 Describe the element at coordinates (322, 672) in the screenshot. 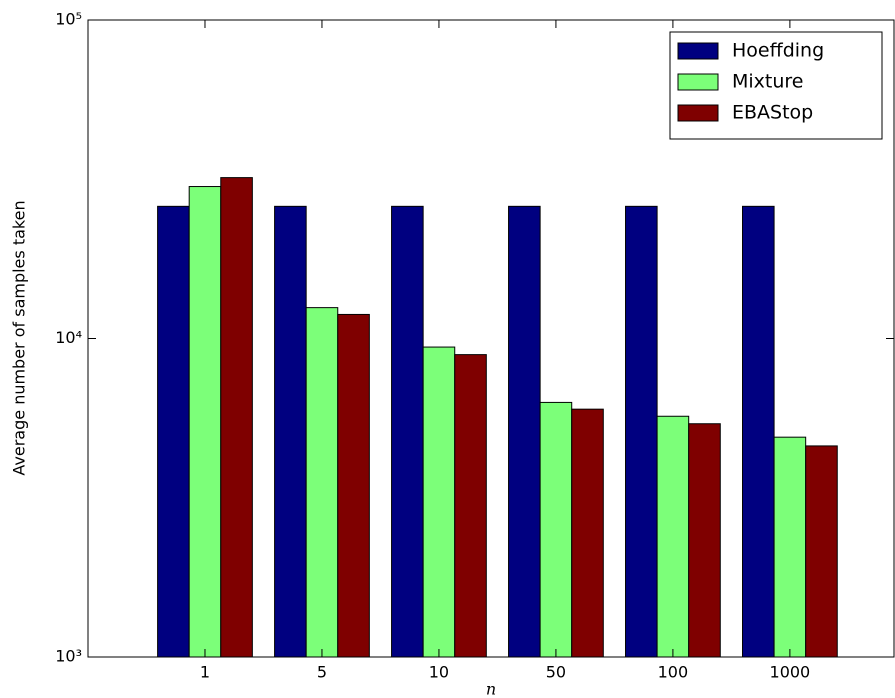

I see `x-tick-label: 5` at that location.